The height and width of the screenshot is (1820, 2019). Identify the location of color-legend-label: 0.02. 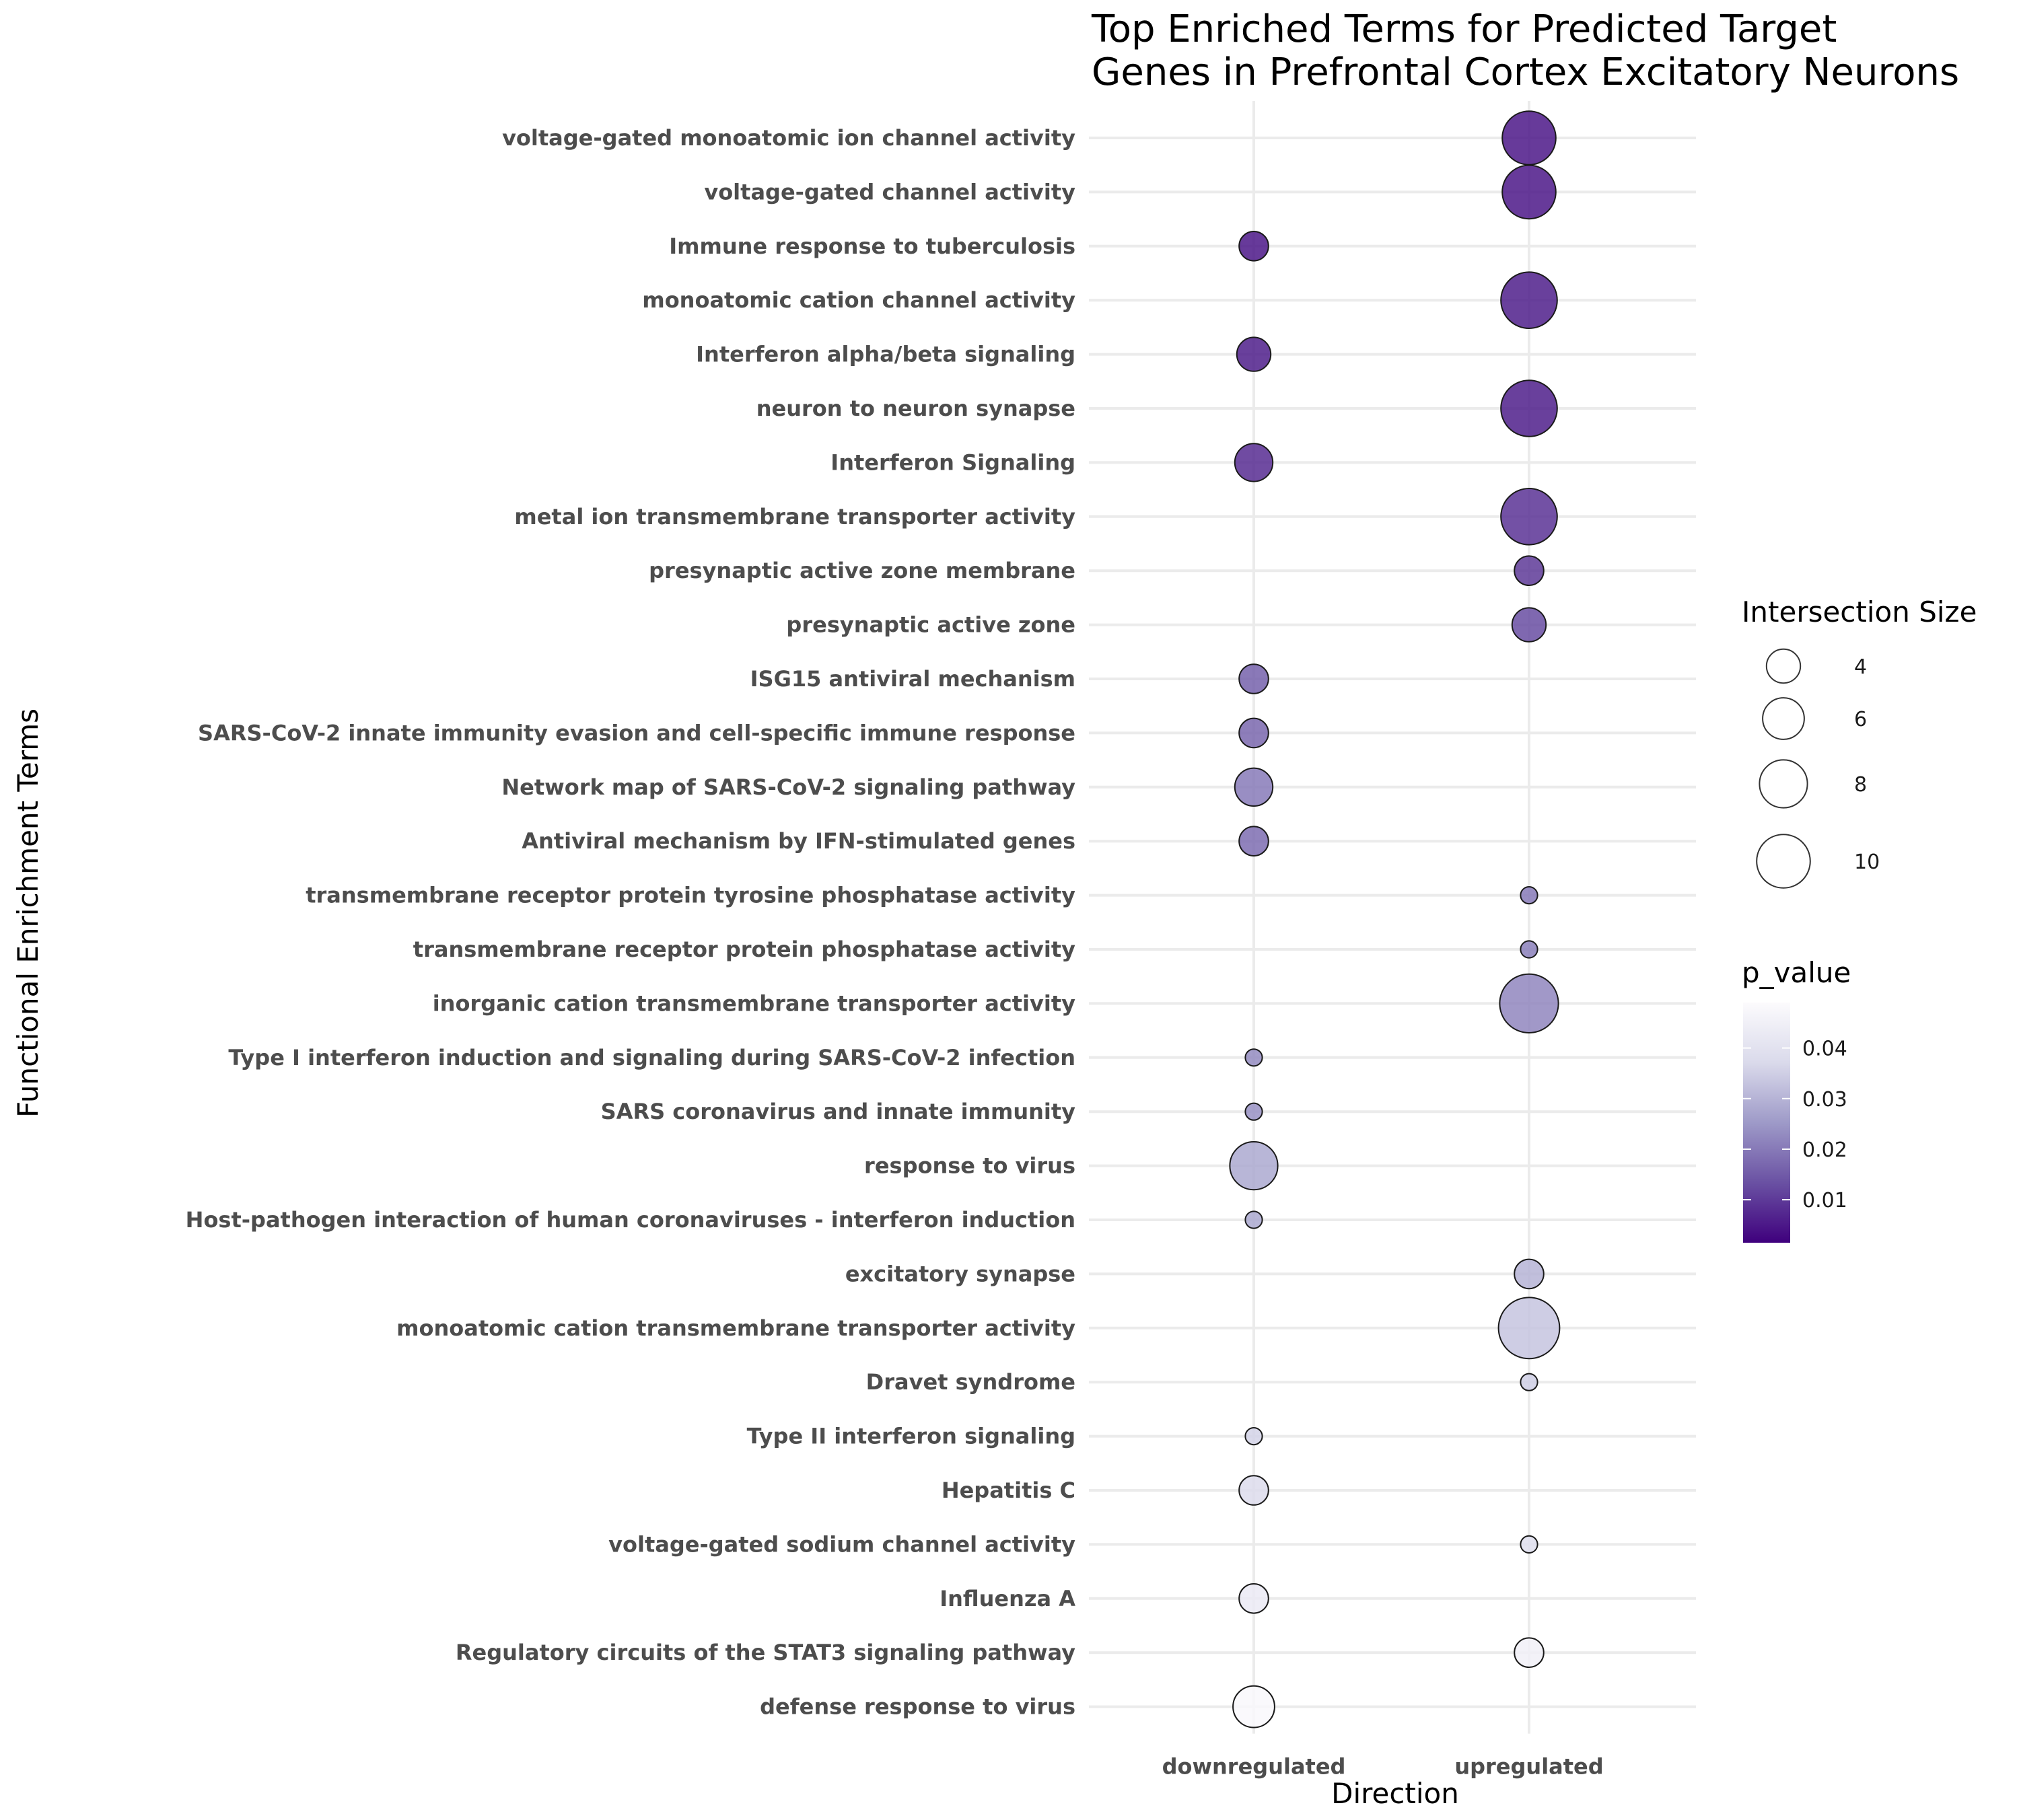
(1824, 1150).